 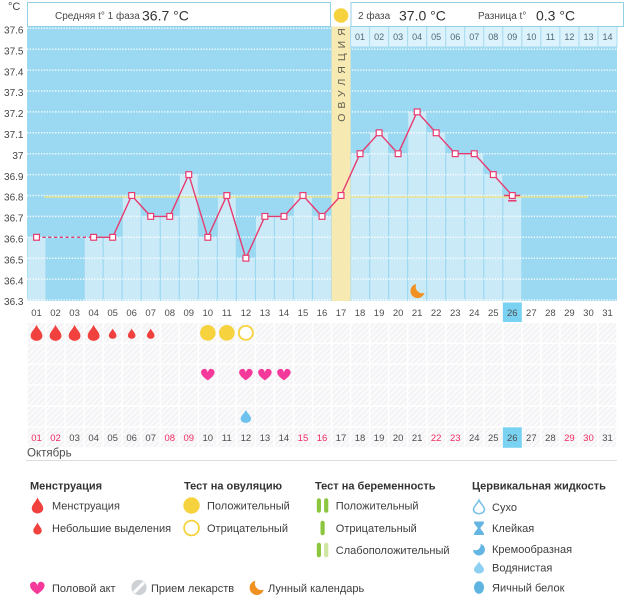 What do you see at coordinates (49, 454) in the screenshot?
I see `svg-text: Октябрь` at bounding box center [49, 454].